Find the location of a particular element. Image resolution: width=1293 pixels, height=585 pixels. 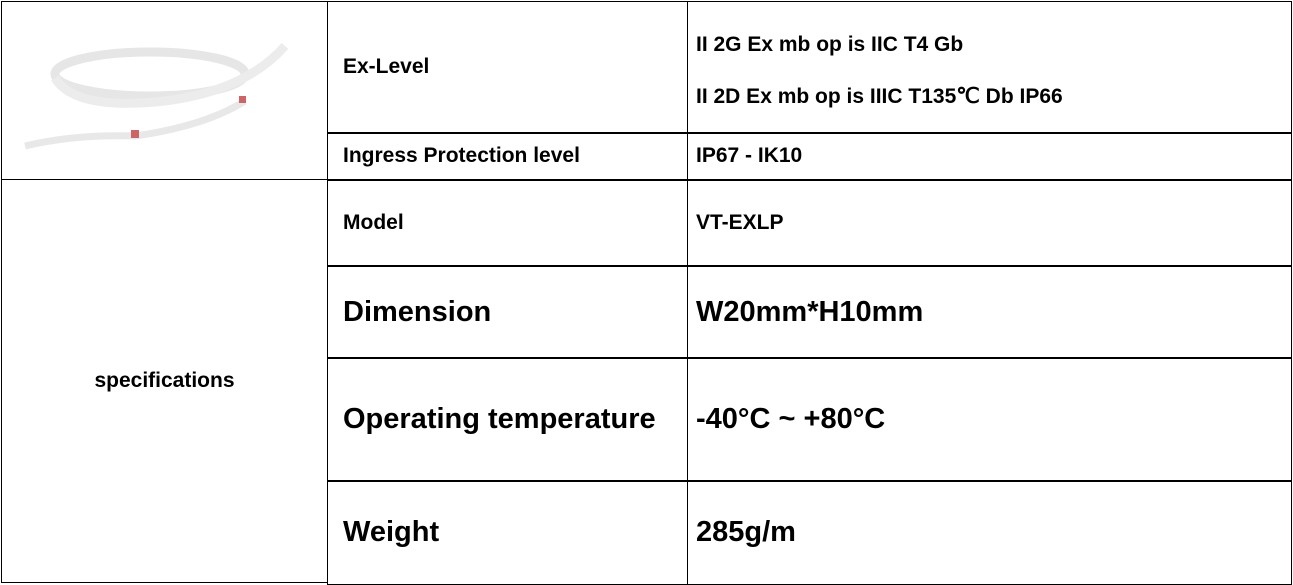

value-cell: -40°C ~ +80°C is located at coordinates (989, 419).